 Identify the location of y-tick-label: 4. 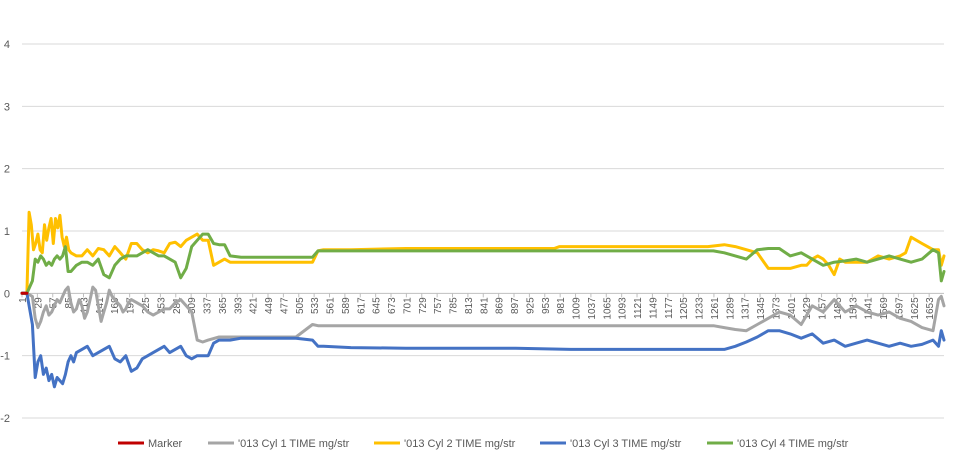
(7, 45).